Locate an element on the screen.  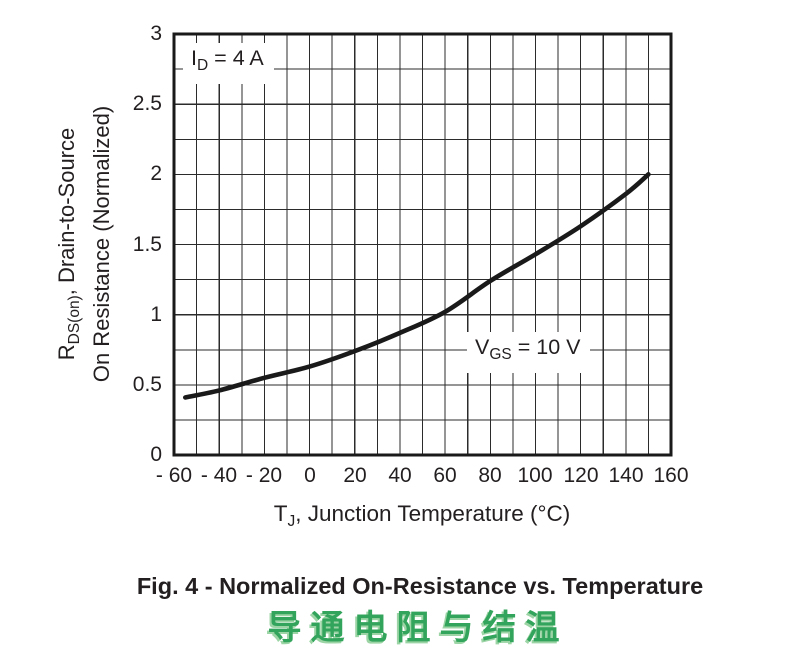
y-tick-label: 0 is located at coordinates (156, 454).